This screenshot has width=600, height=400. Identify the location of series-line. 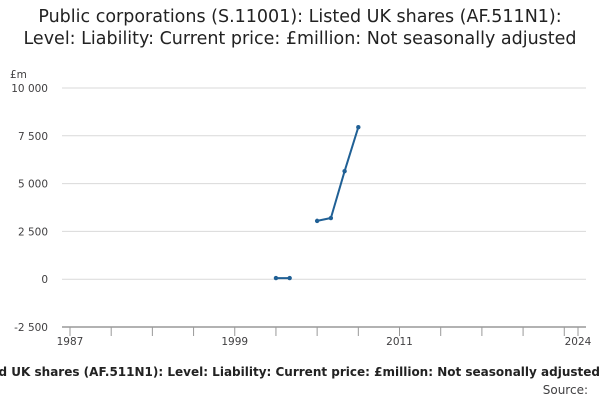
(338, 174).